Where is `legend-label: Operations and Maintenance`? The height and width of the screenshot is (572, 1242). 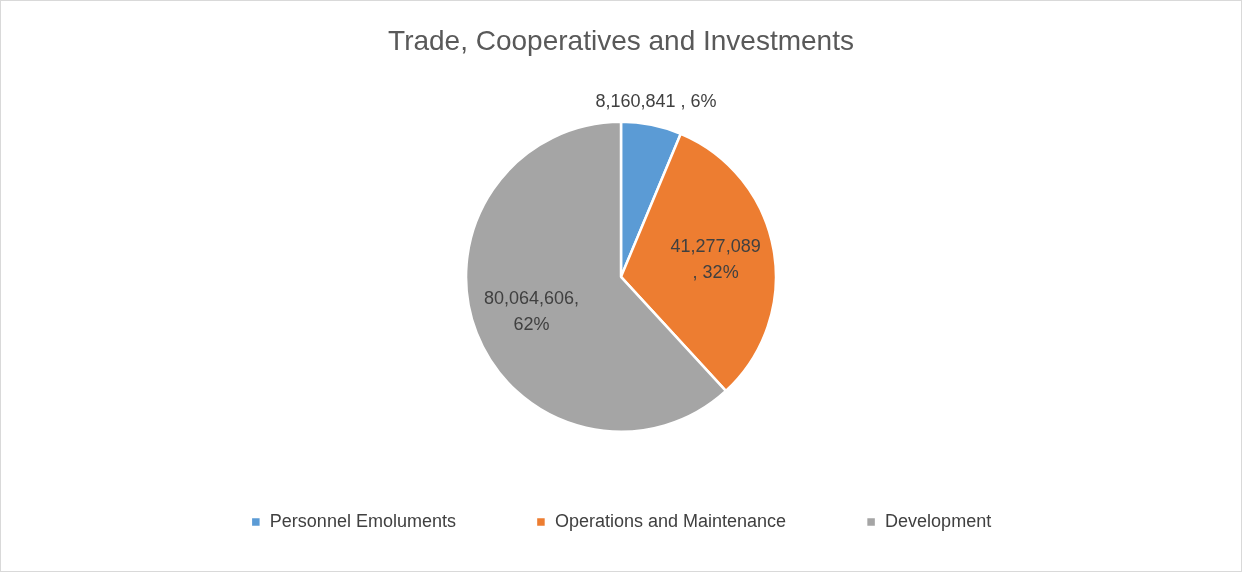 legend-label: Operations and Maintenance is located at coordinates (670, 520).